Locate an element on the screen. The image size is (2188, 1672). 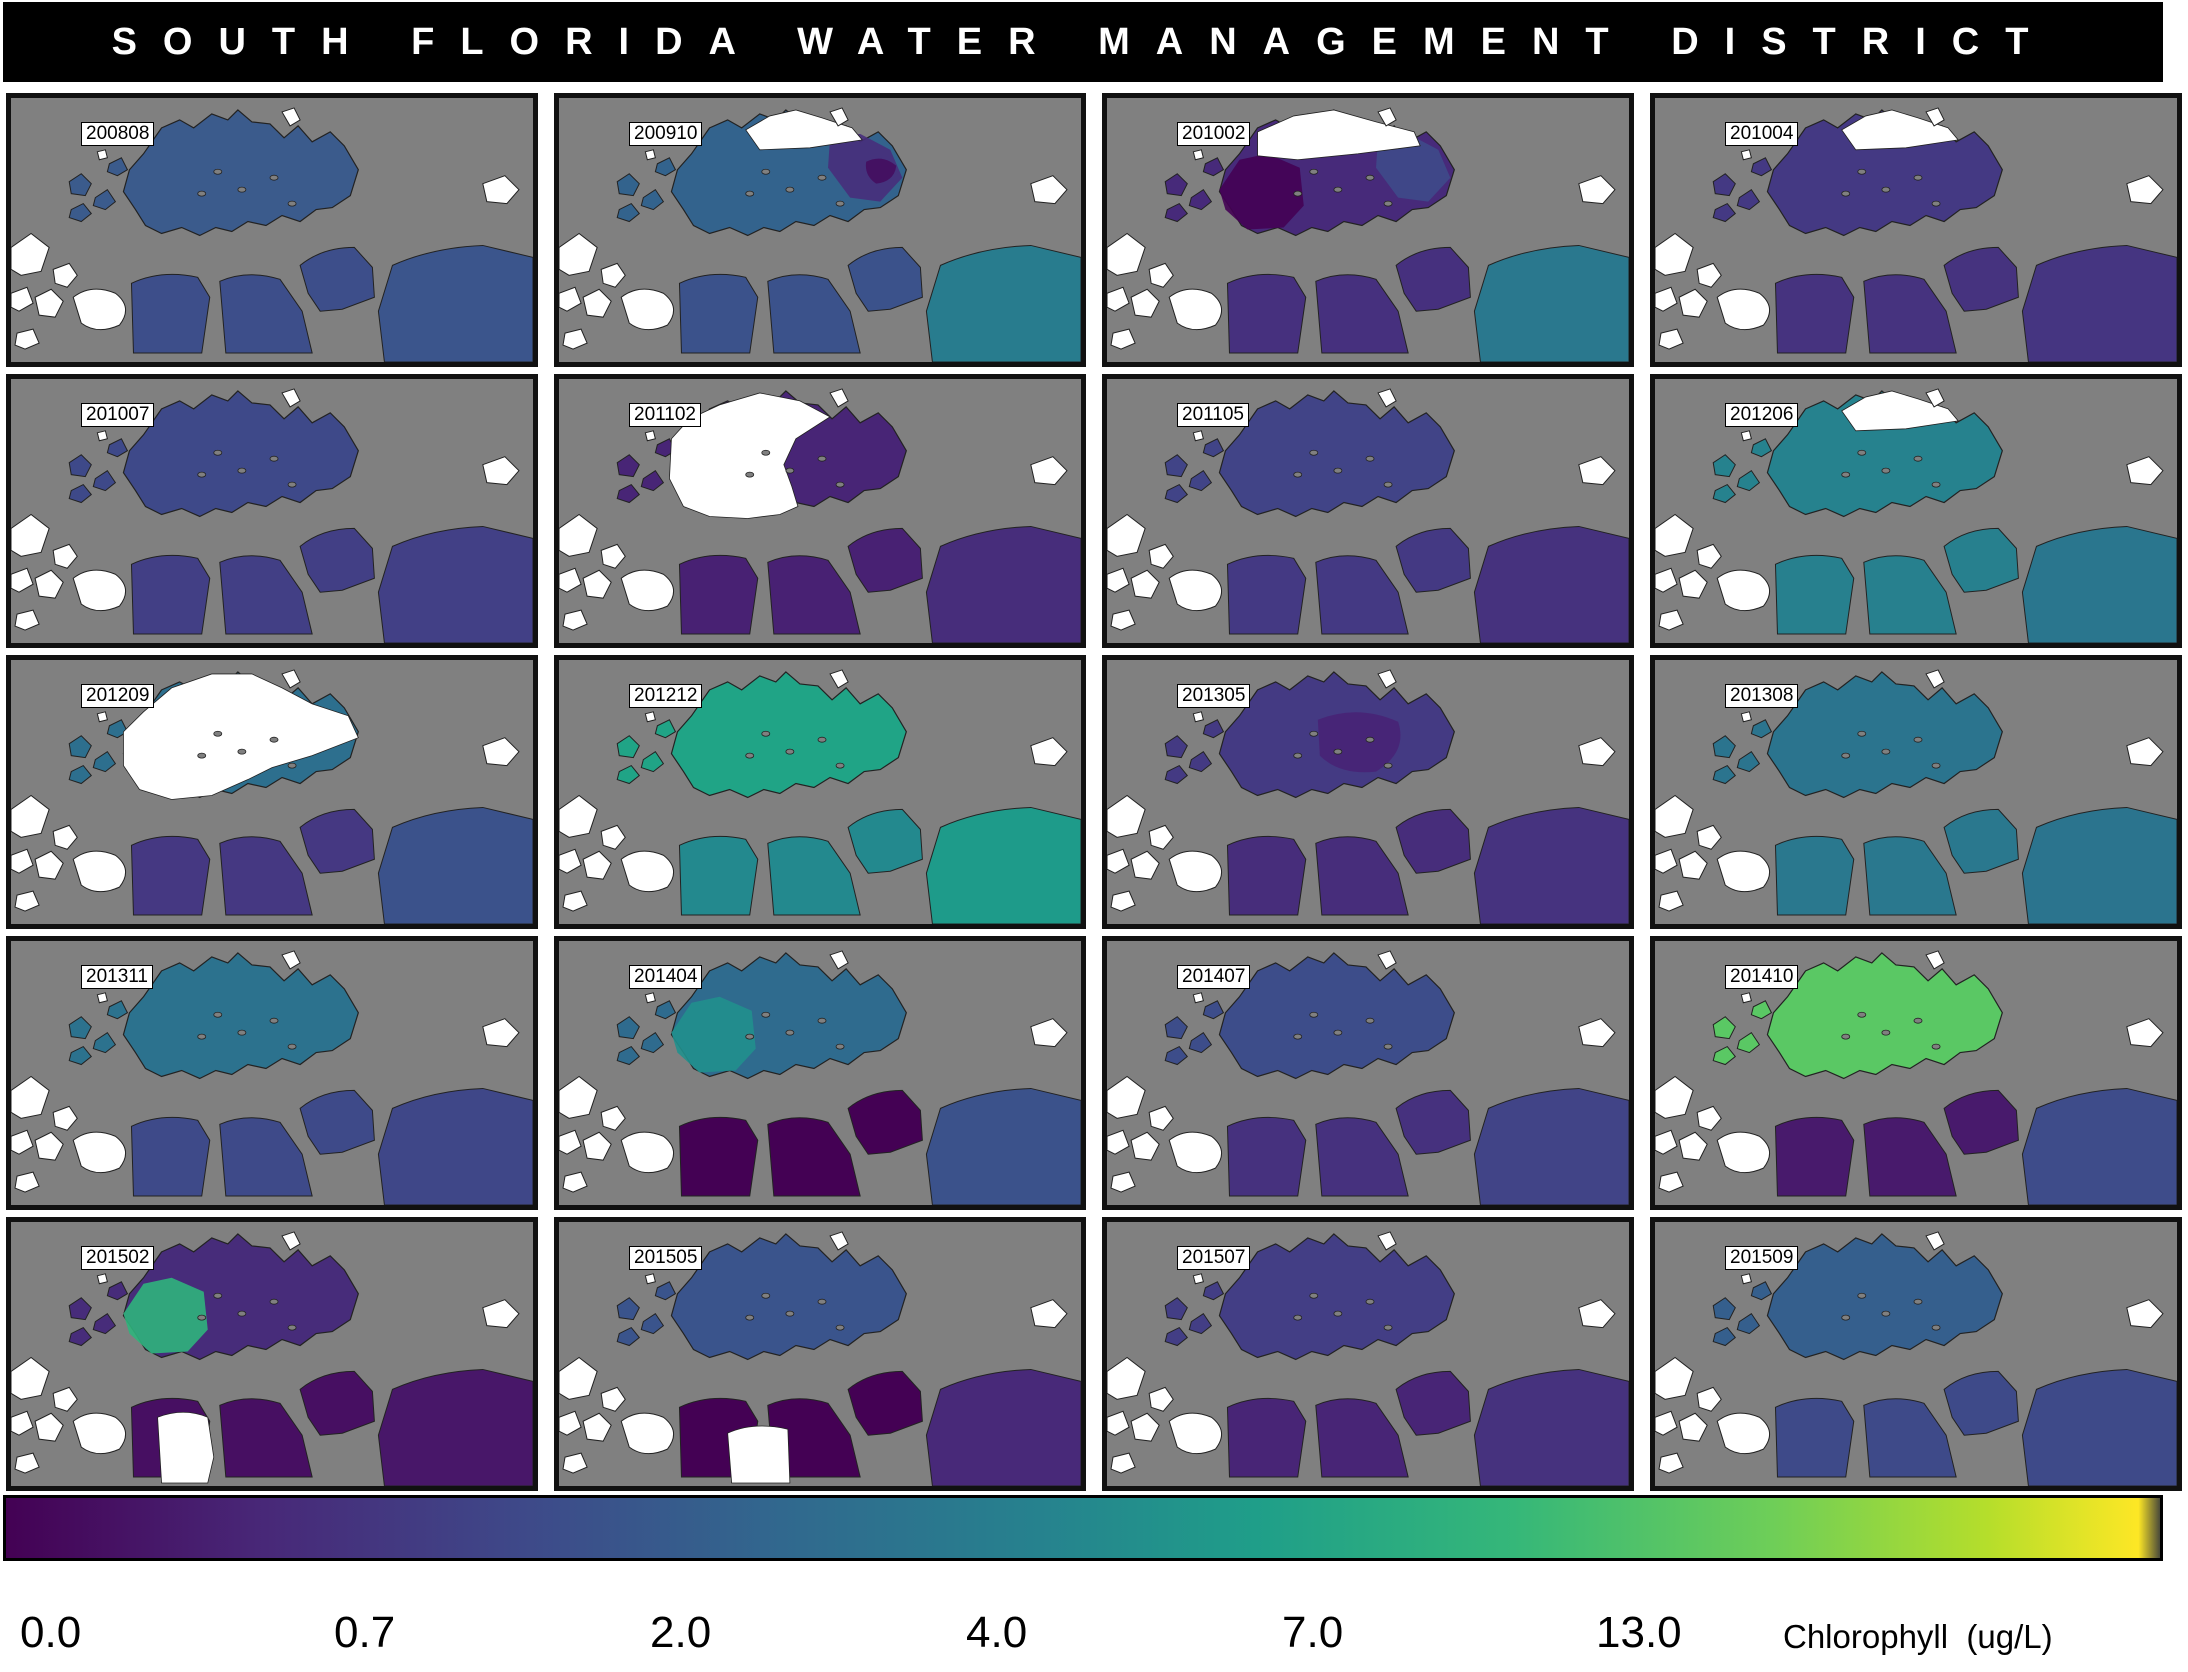
colorbar-tick-label: 13.0 is located at coordinates (1639, 1632).